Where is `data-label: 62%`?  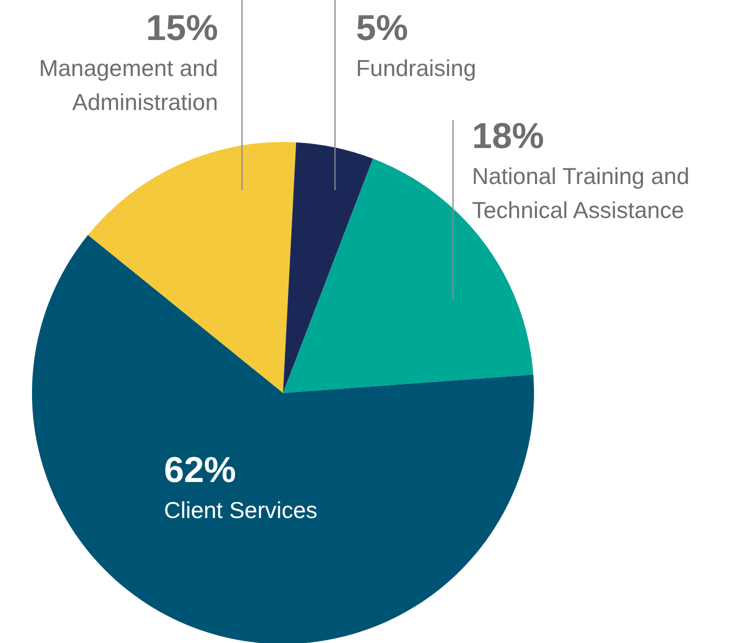 data-label: 62% is located at coordinates (200, 469).